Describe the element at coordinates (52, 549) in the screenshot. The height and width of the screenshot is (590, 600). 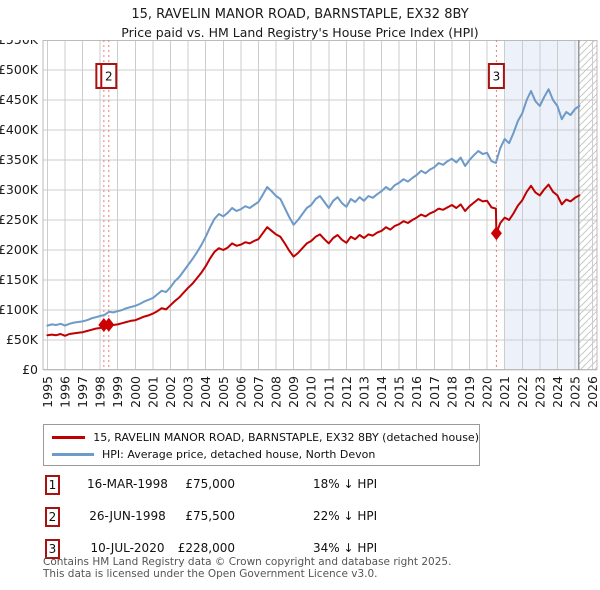
I see `transaction-number-badge: 3` at that location.